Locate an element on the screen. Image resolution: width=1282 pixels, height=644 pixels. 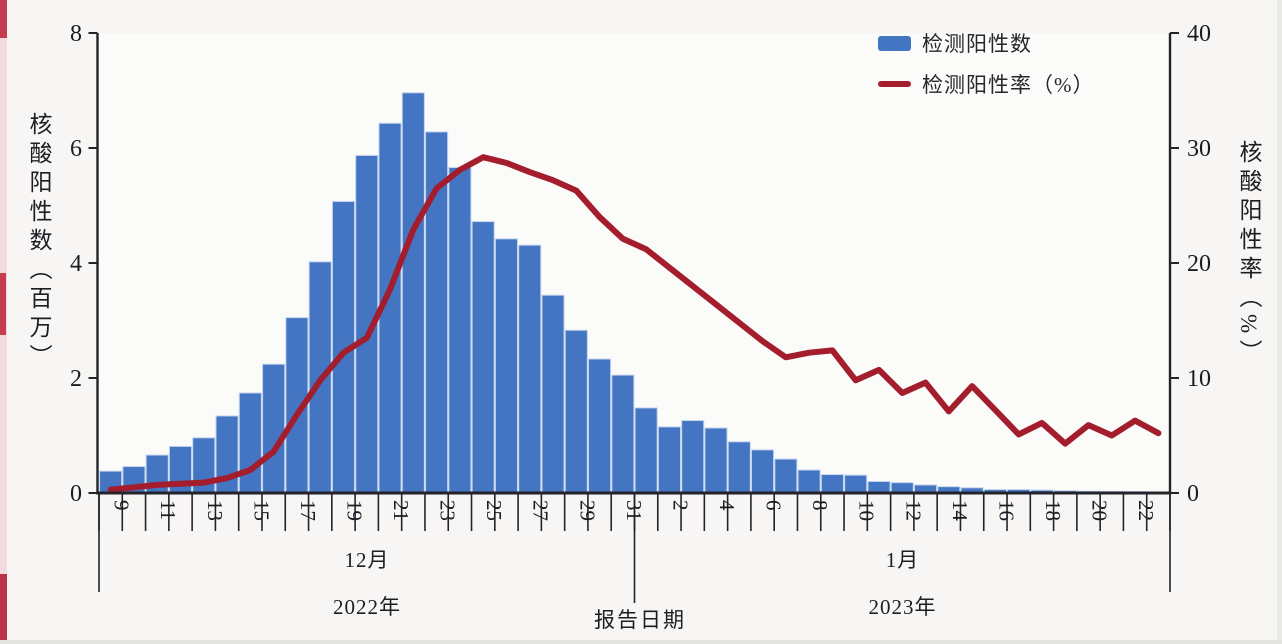
bar-1/1 is located at coordinates (646, 450).